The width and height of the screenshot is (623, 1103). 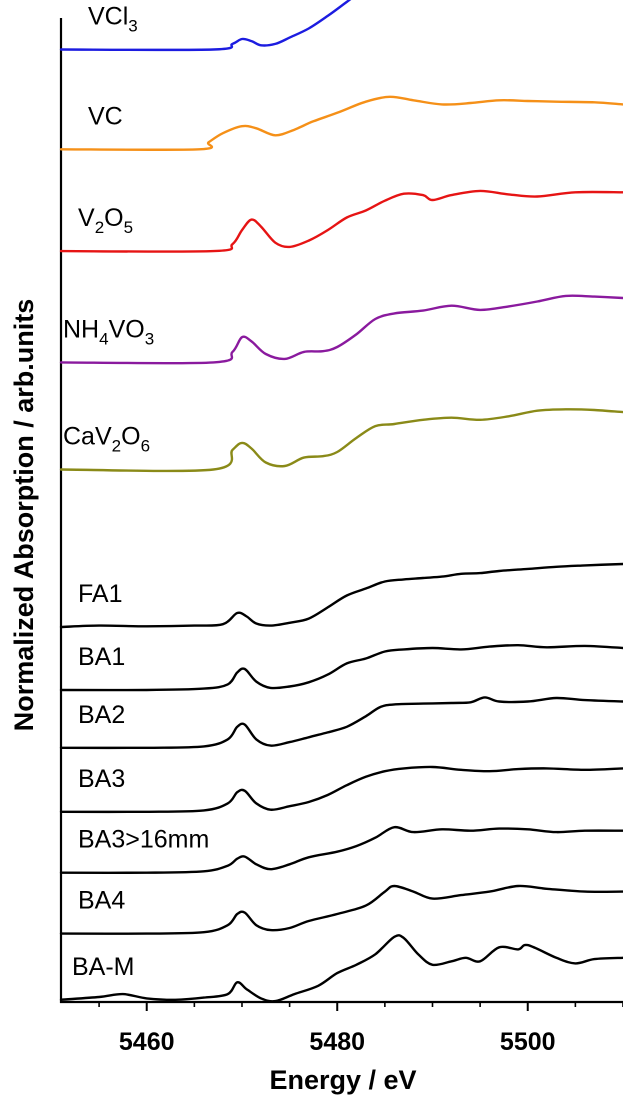 I want to click on series-label-cav2o6: CaV2O6, so click(x=106, y=439).